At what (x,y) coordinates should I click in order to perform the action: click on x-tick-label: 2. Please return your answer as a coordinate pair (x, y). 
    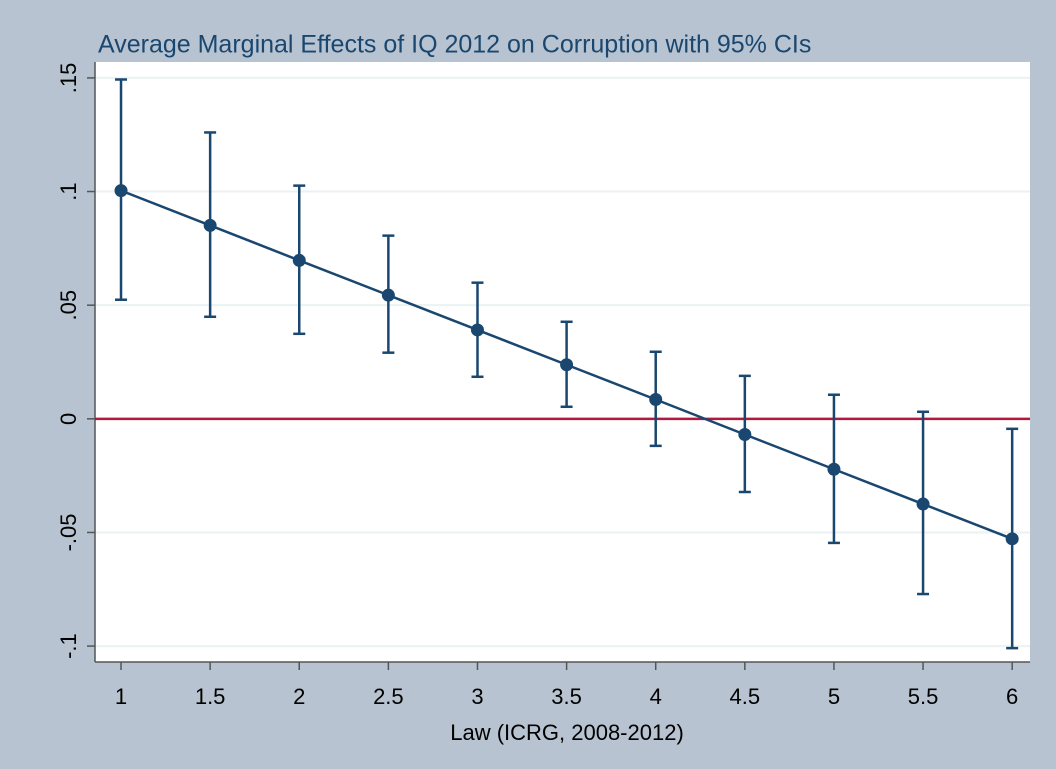
    Looking at the image, I should click on (299, 696).